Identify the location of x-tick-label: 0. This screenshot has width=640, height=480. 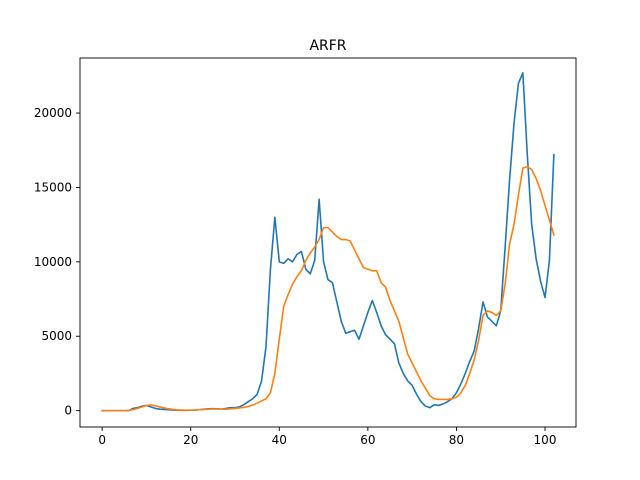
(102, 440).